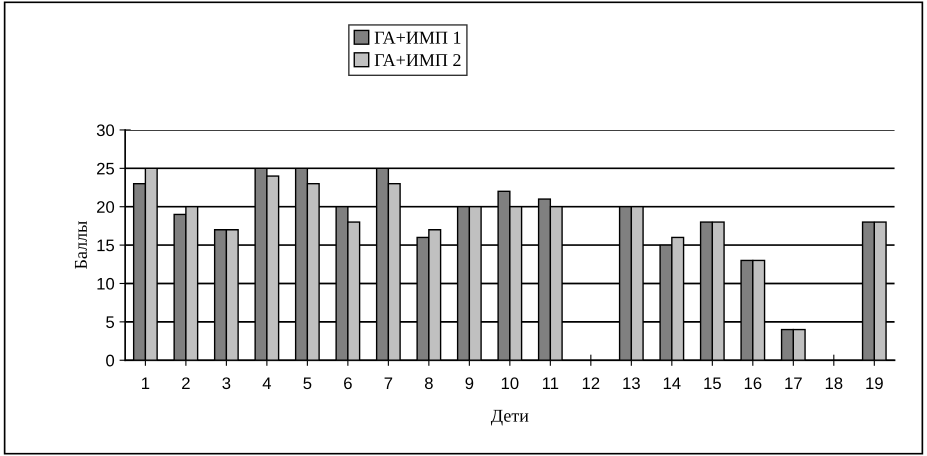  Describe the element at coordinates (105, 130) in the screenshot. I see `y-tick-label: 30` at that location.